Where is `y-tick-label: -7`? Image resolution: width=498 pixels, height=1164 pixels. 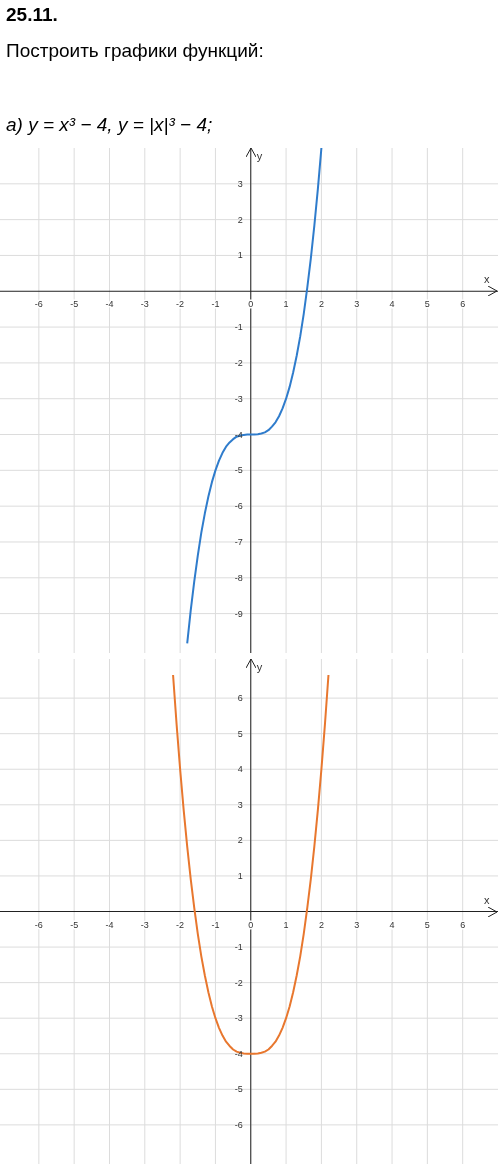
y-tick-label: -7 is located at coordinates (238, 541).